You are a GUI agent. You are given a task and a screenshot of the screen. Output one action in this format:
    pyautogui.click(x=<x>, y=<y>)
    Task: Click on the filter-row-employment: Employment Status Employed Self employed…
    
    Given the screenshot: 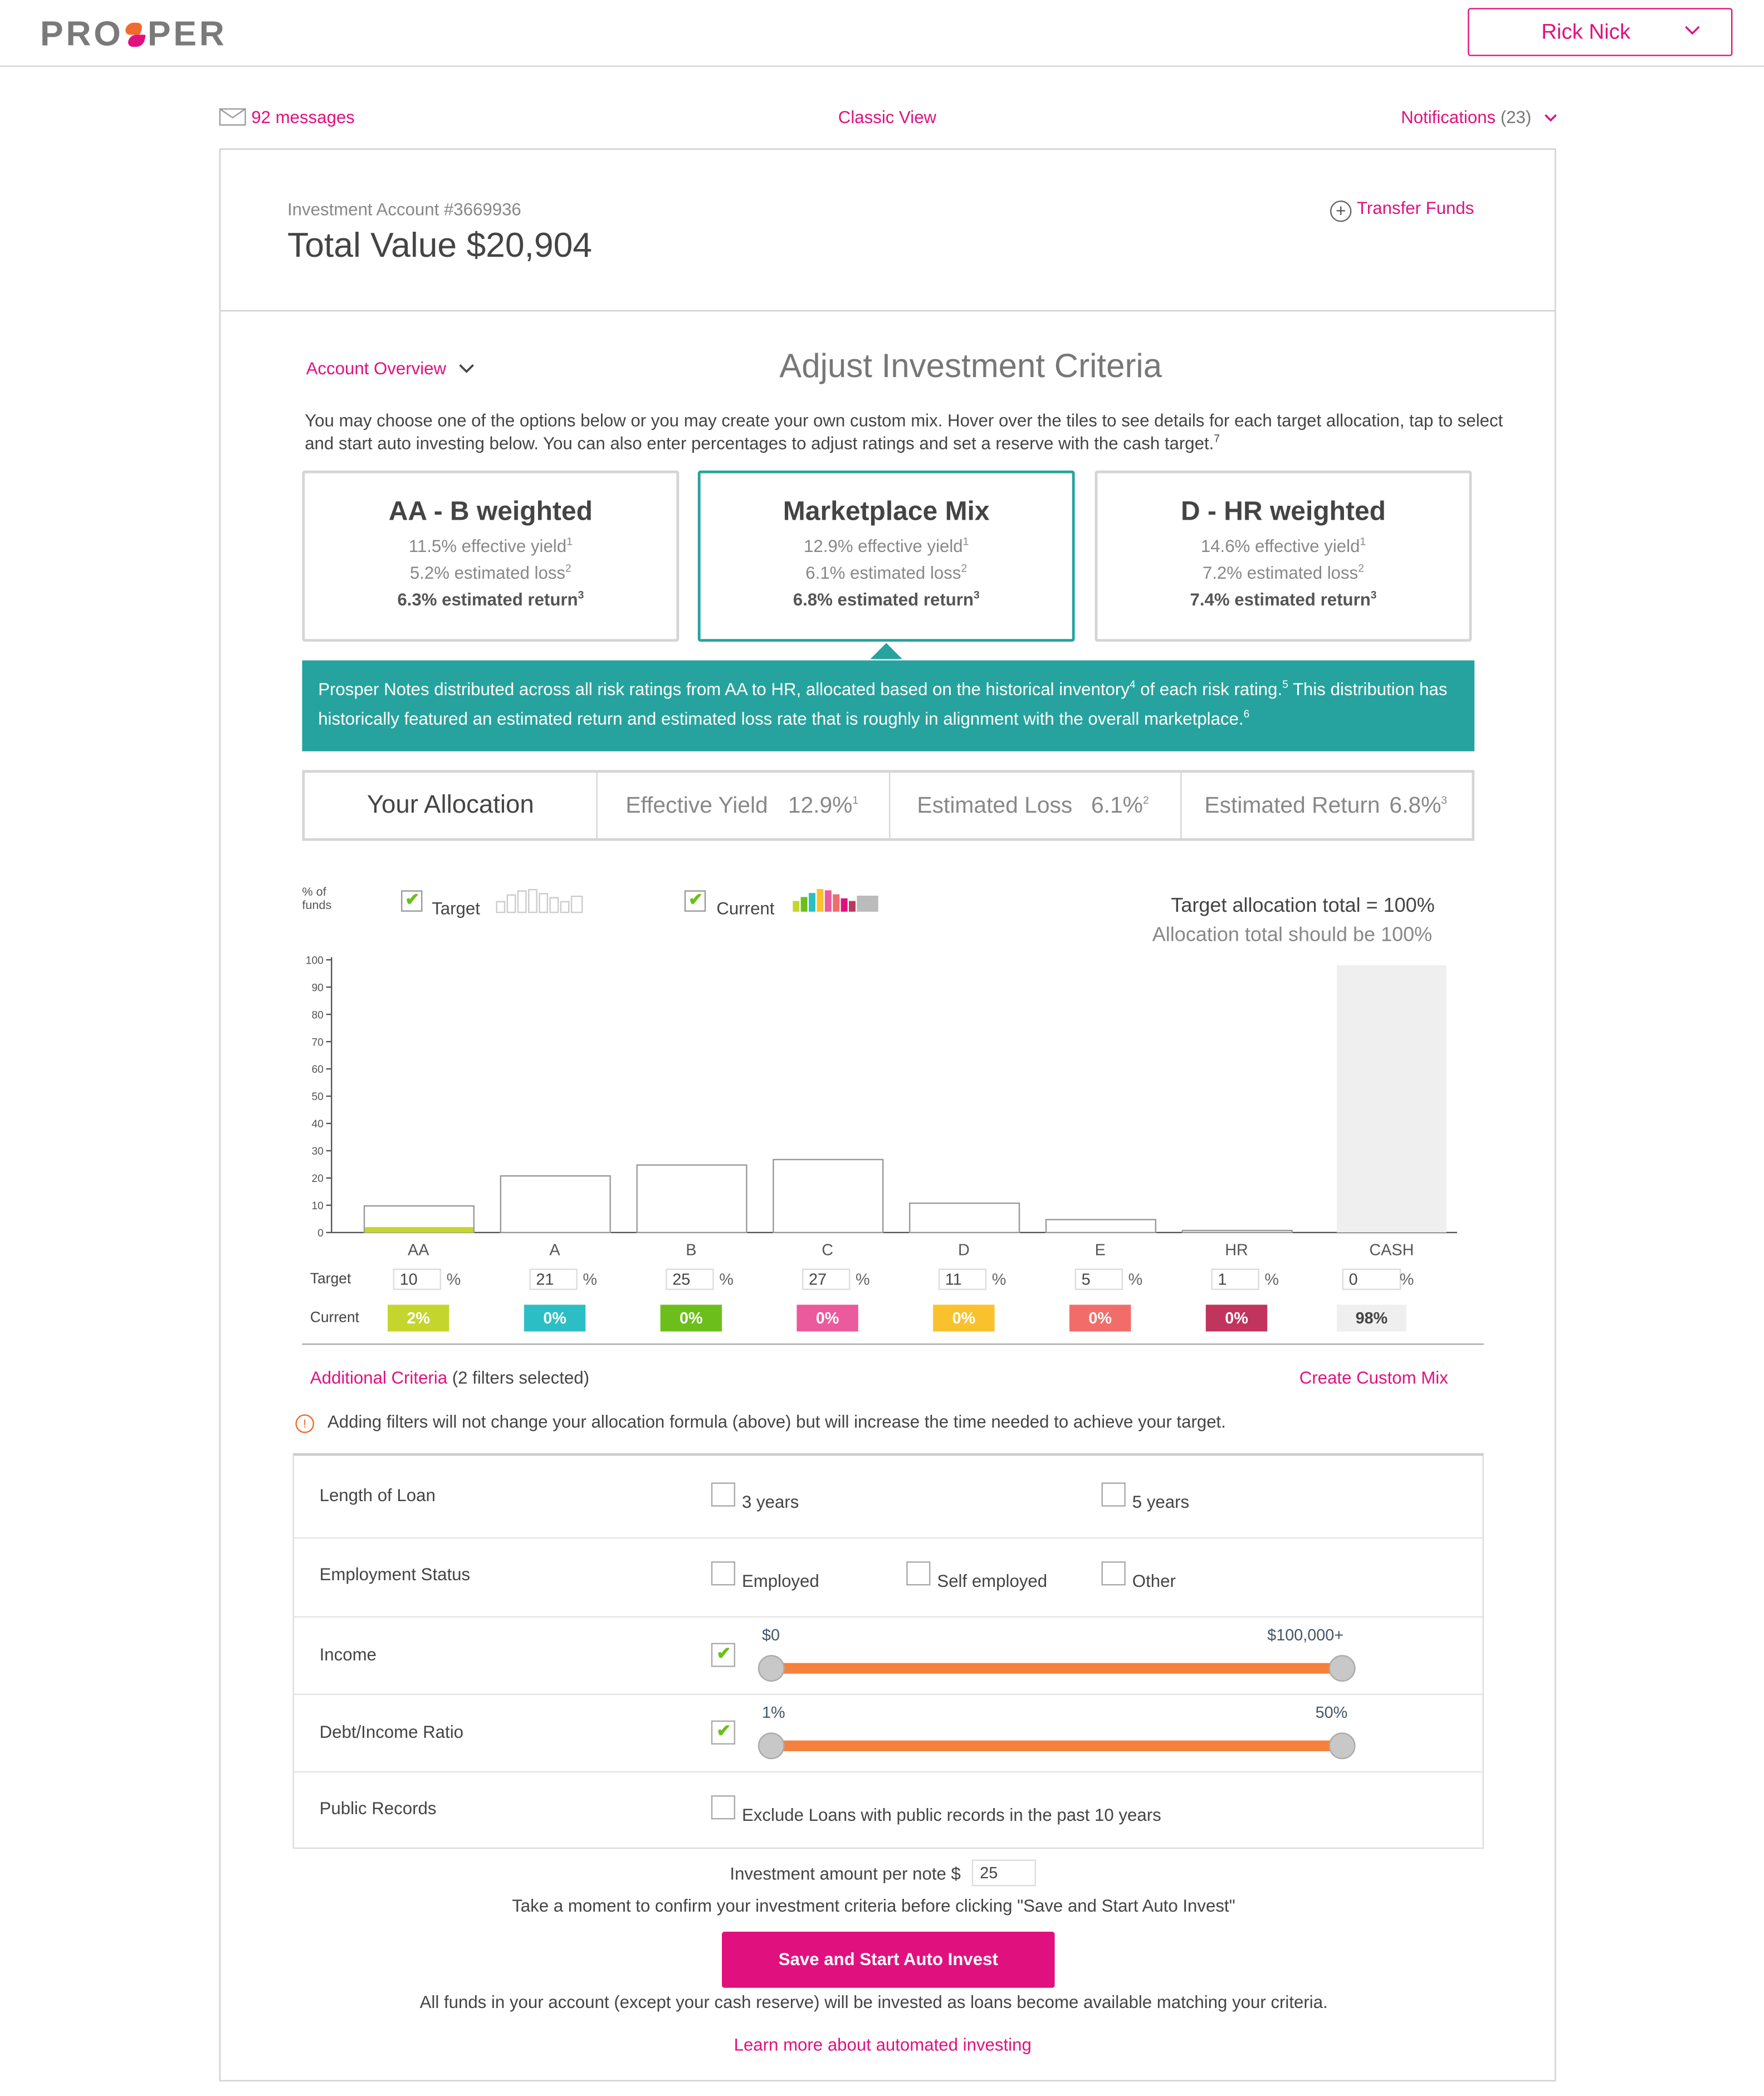 What is the action you would take?
    pyautogui.click(x=888, y=1578)
    